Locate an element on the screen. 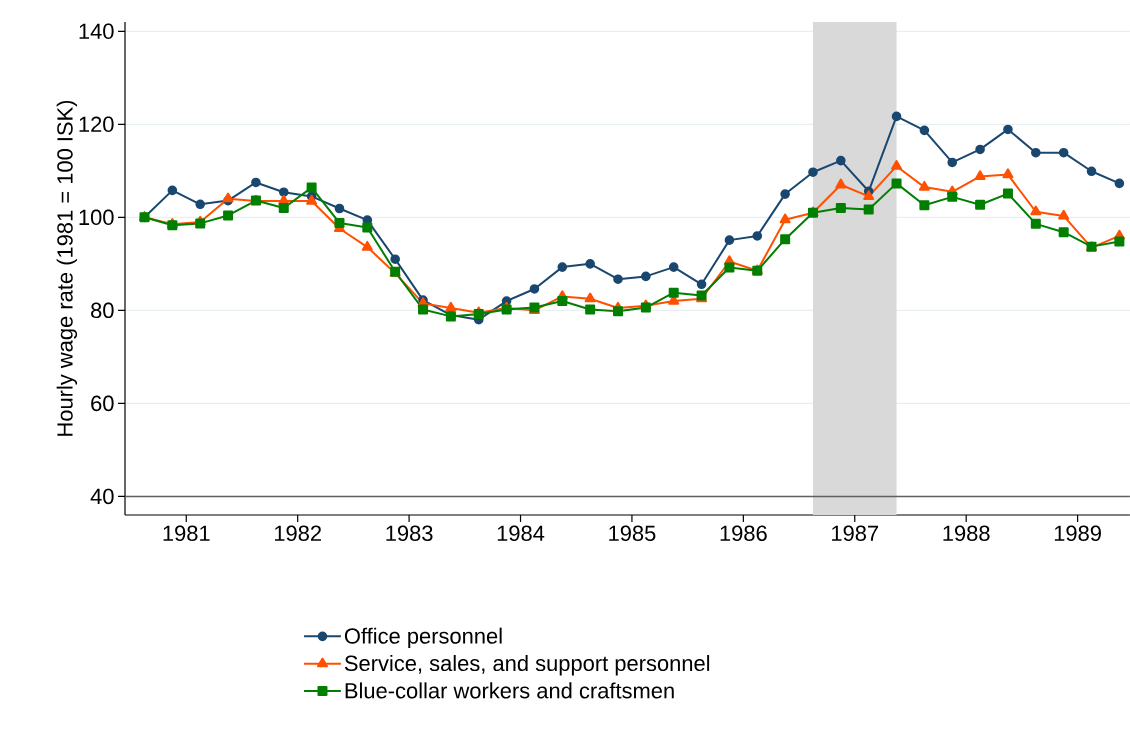 The image size is (1130, 744). y-tick-label: 140 is located at coordinates (96, 31).